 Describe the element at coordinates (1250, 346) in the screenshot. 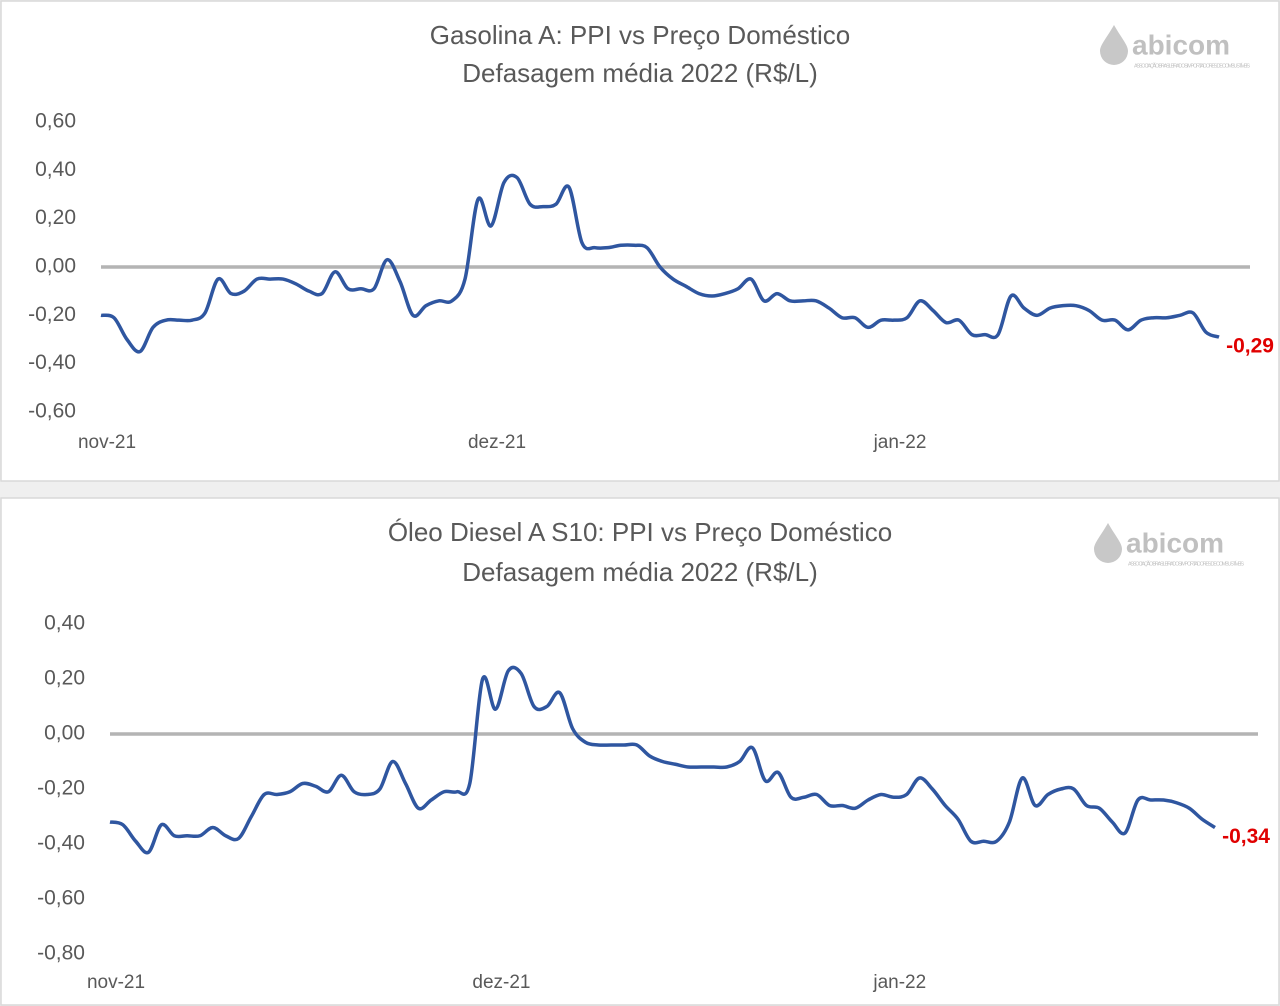

I see `end-label: -0,29` at that location.